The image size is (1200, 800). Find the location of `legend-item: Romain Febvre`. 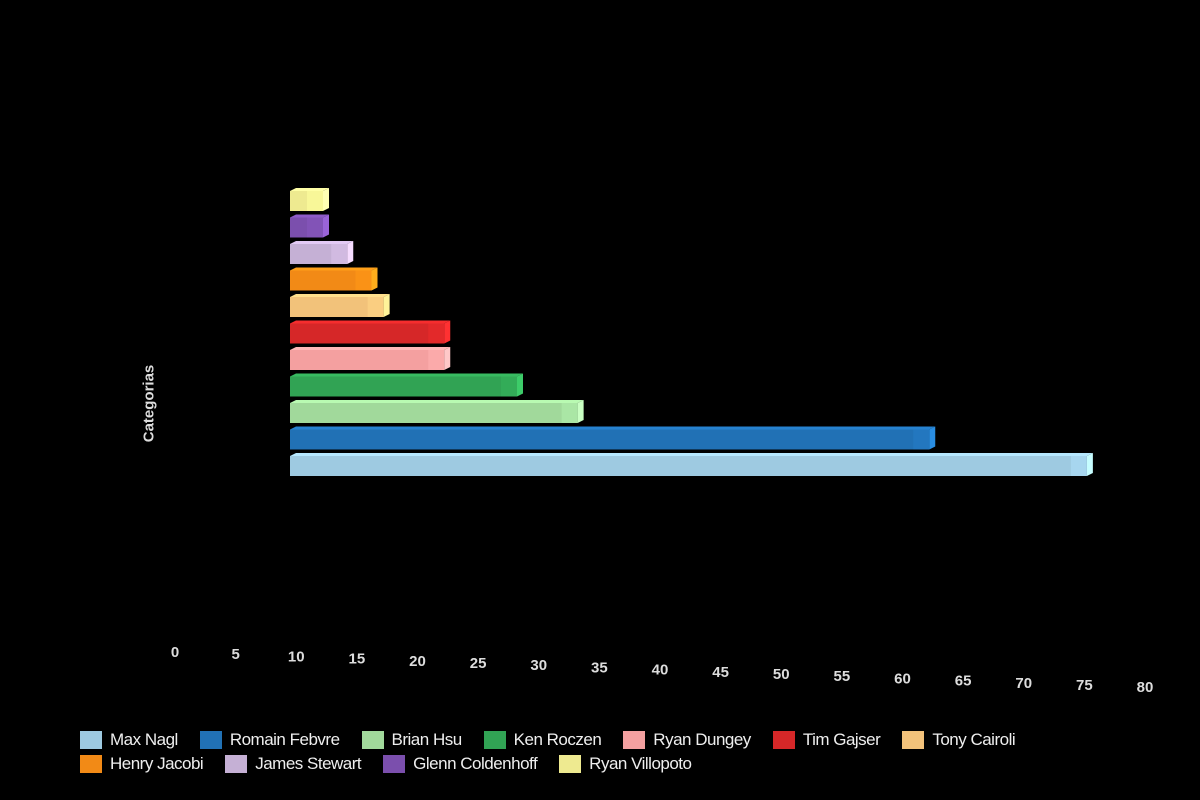

legend-item: Romain Febvre is located at coordinates (269, 740).